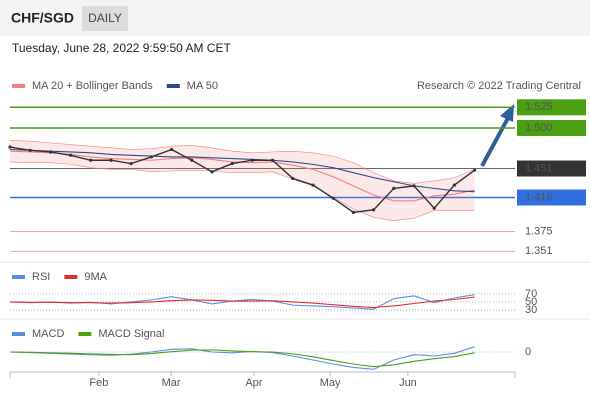 The width and height of the screenshot is (590, 400). Describe the element at coordinates (408, 383) in the screenshot. I see `x-tick-label: Jun` at that location.